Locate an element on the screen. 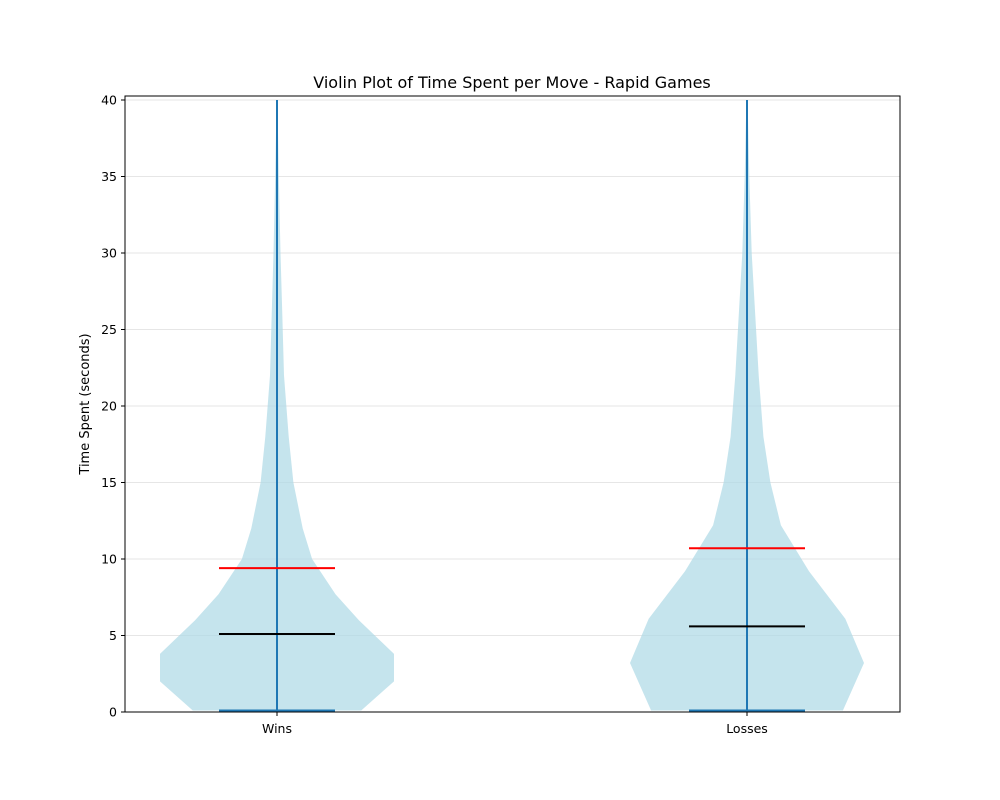  y-tick-label: 15 is located at coordinates (109, 482).